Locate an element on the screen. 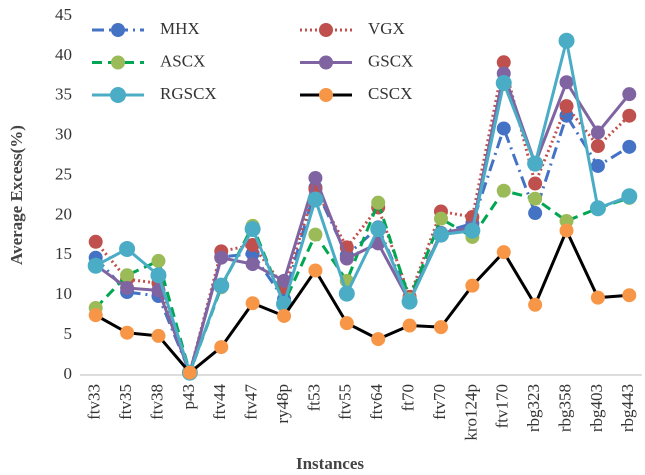  y-tick-label: 5 is located at coordinates (68, 333).